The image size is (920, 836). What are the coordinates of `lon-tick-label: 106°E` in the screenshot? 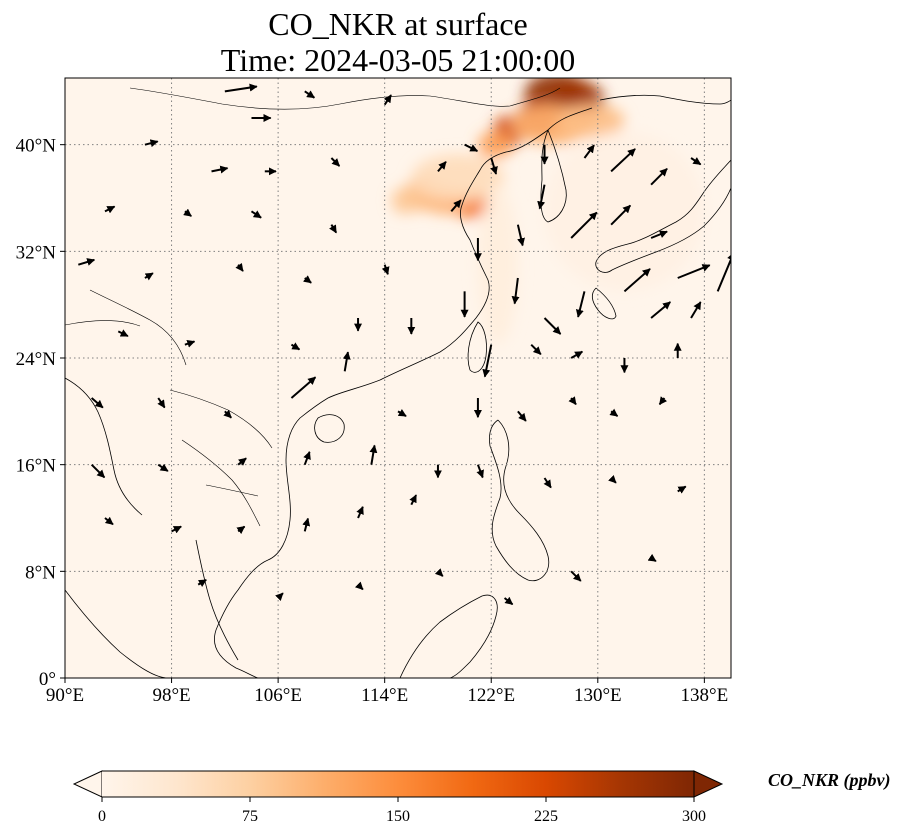 It's located at (278, 695).